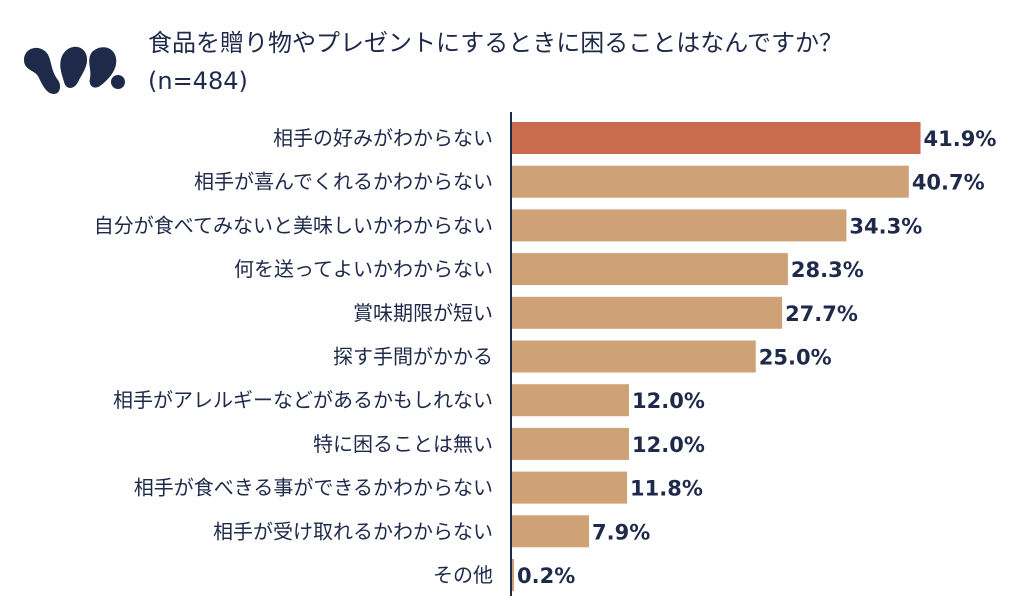  Describe the element at coordinates (496, 43) in the screenshot. I see `chart-title-text: 食品を贈り物やプレゼントにするときに困ることはなんですか？` at that location.